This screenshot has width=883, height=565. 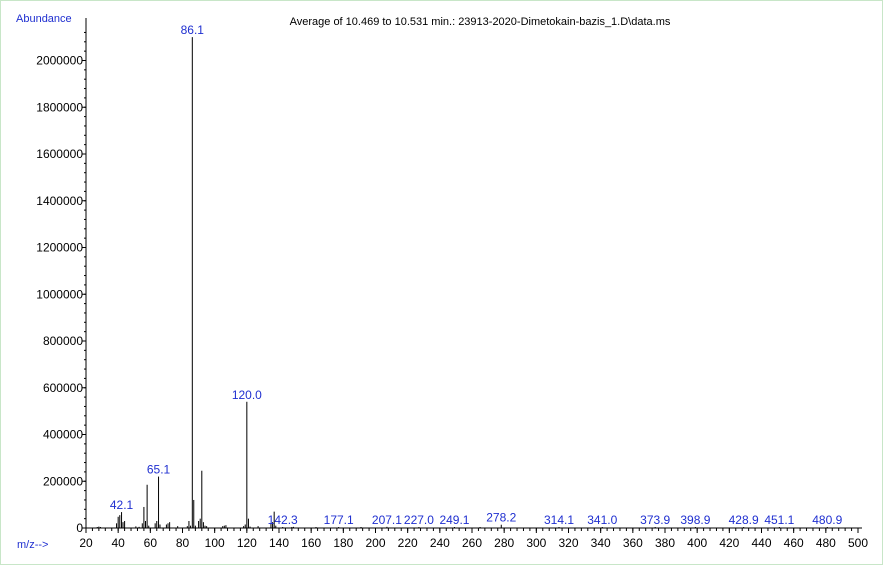 I want to click on y-axis-title: Abundance, so click(x=44, y=19).